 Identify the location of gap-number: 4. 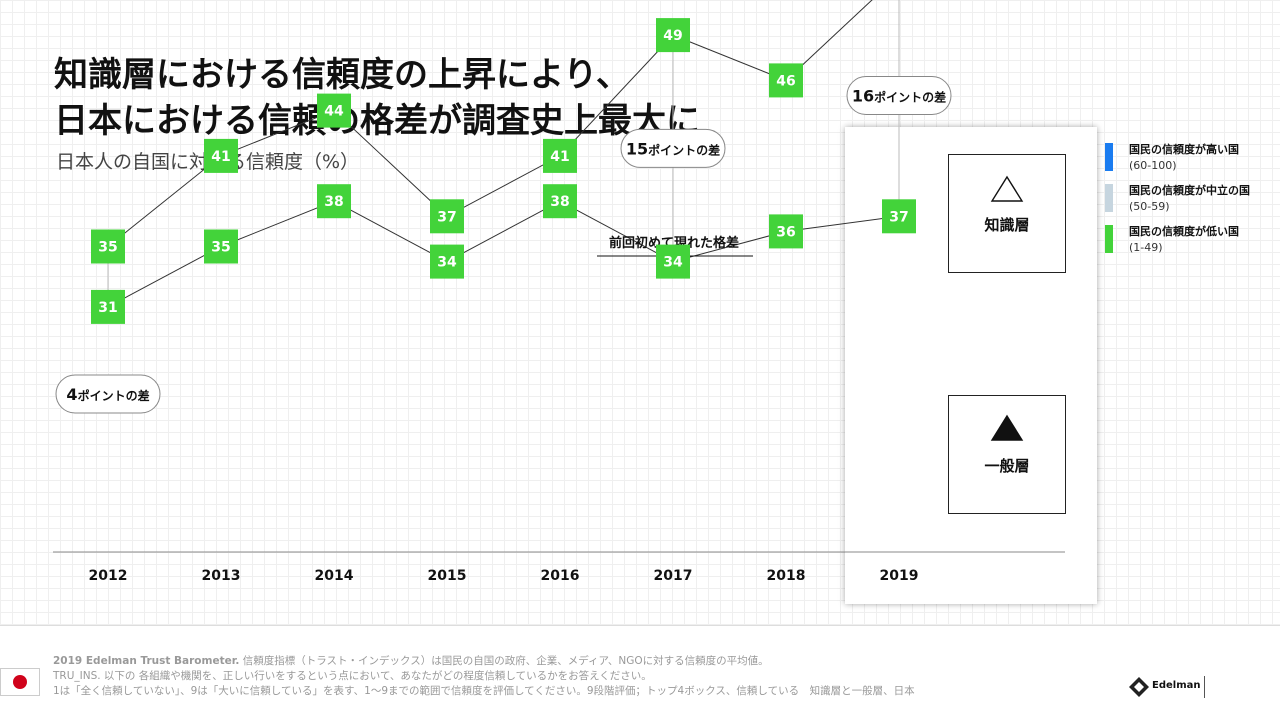
(71, 394).